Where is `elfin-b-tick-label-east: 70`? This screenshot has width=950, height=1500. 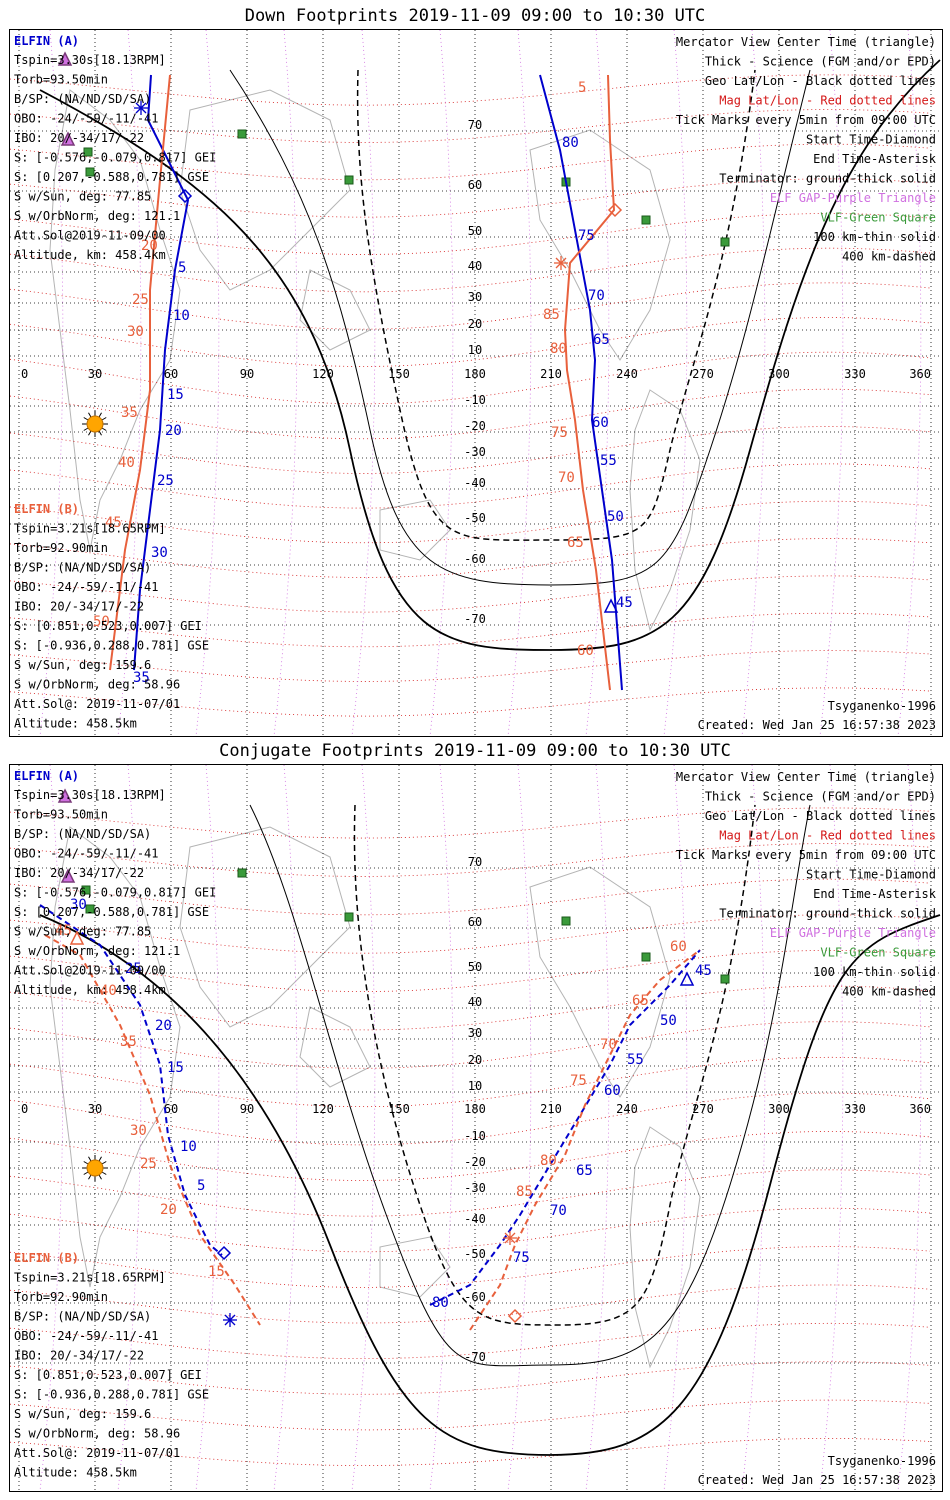 elfin-b-tick-label-east: 70 is located at coordinates (566, 478).